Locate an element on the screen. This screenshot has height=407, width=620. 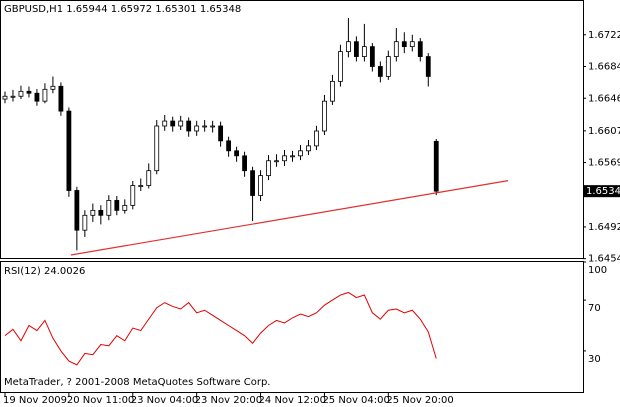
y-tick-label: 1.66460 is located at coordinates (604, 98).